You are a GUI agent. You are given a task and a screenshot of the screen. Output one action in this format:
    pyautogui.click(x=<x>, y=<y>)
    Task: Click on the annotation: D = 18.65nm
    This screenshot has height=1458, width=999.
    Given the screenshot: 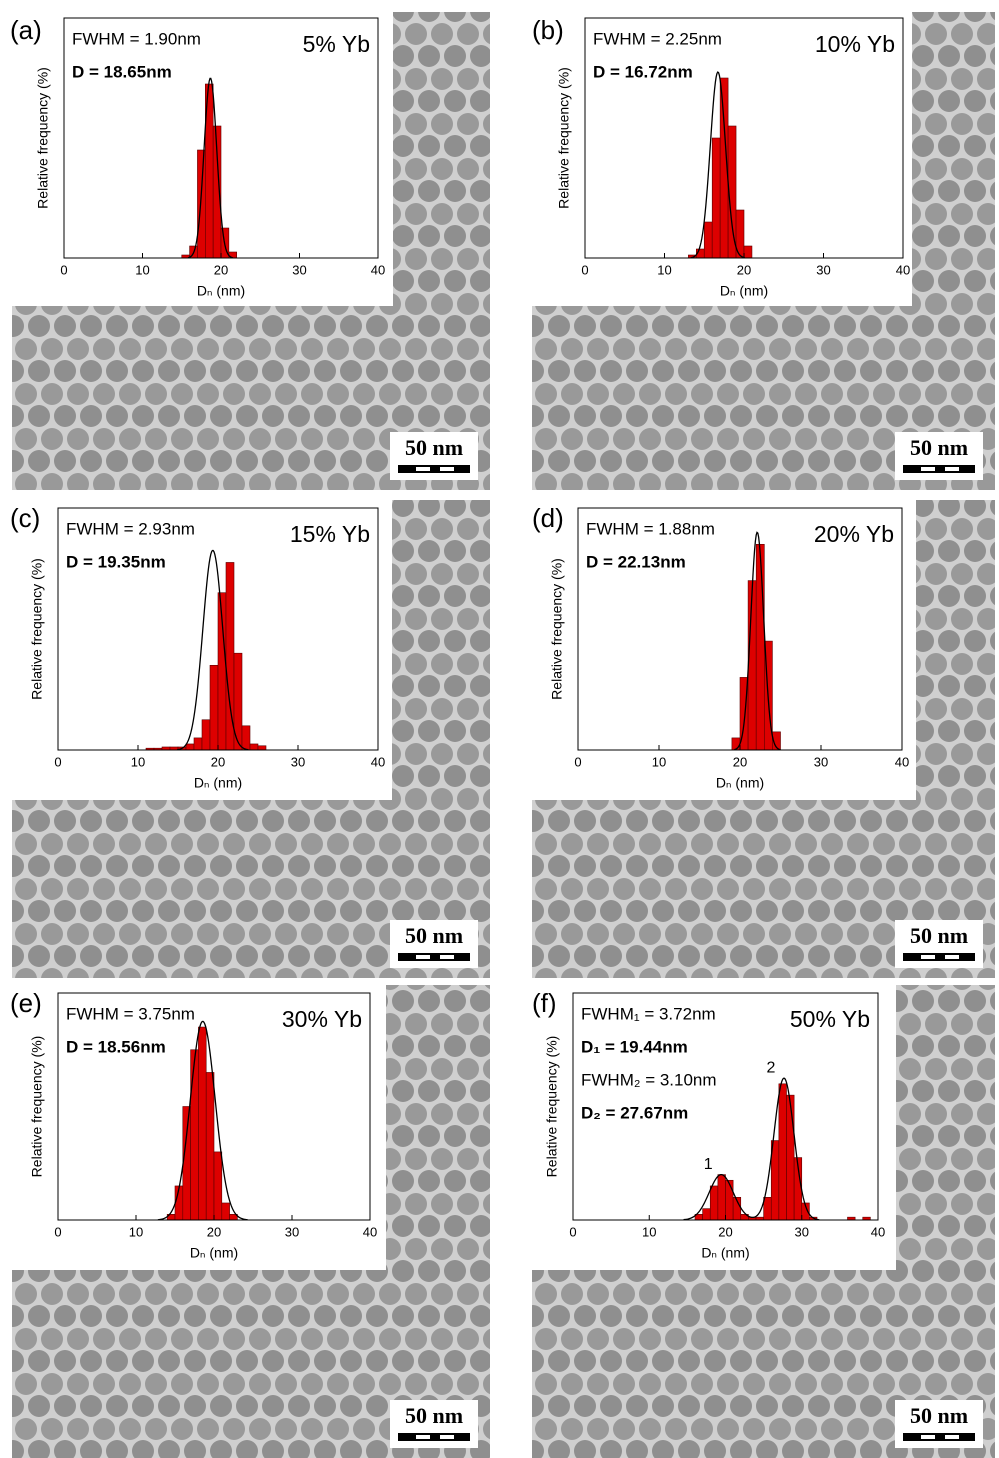 What is the action you would take?
    pyautogui.click(x=122, y=71)
    